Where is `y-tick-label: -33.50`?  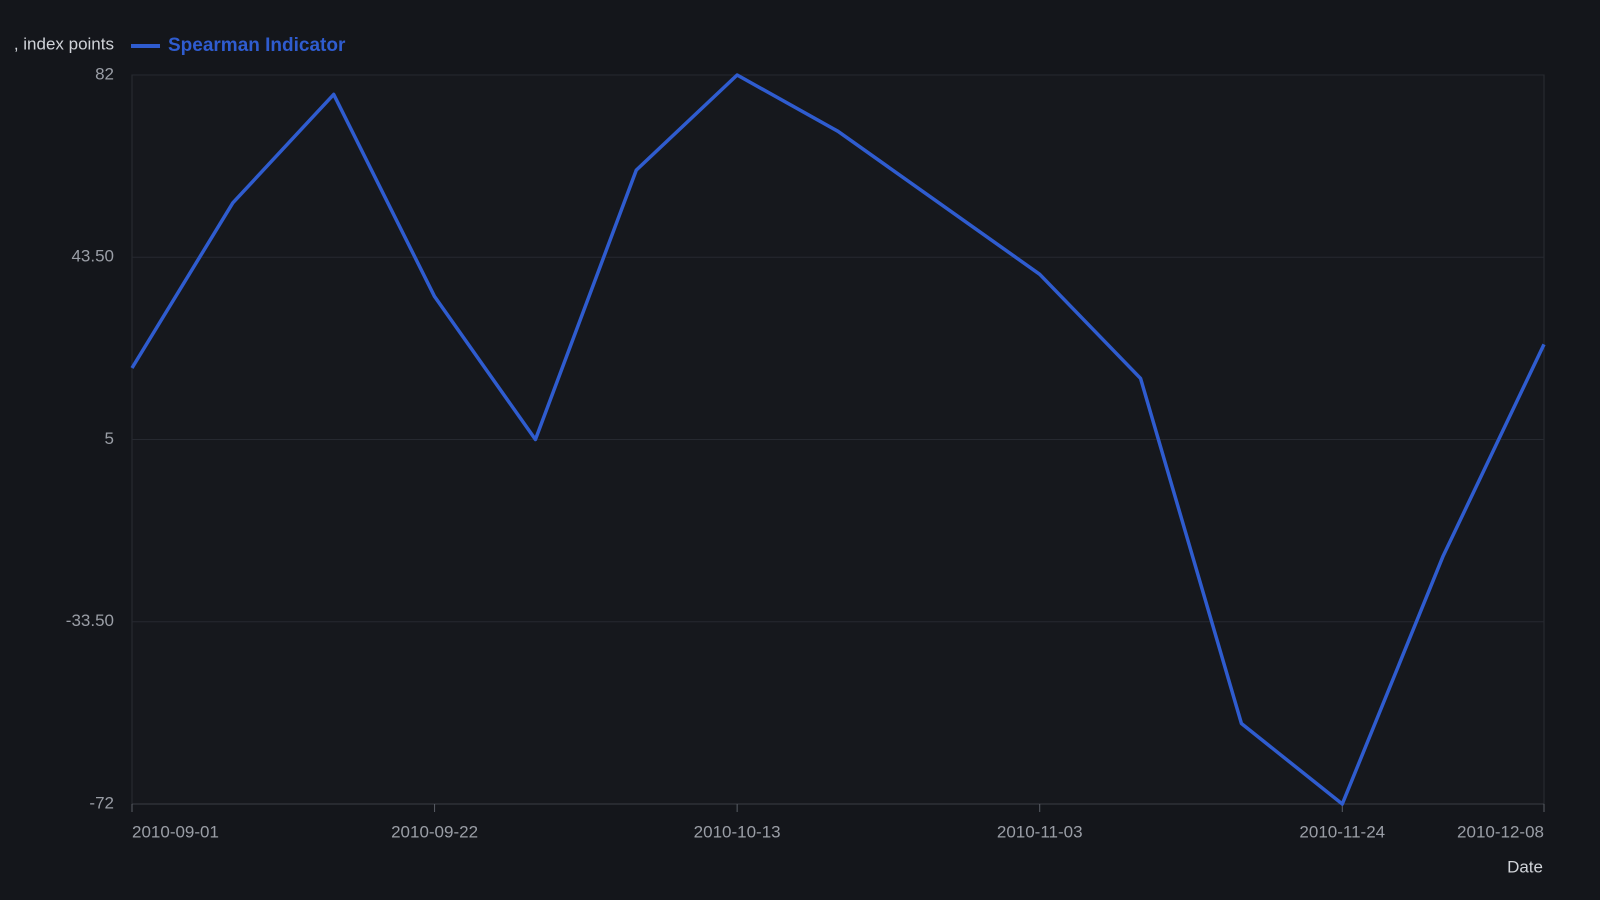 y-tick-label: -33.50 is located at coordinates (90, 620).